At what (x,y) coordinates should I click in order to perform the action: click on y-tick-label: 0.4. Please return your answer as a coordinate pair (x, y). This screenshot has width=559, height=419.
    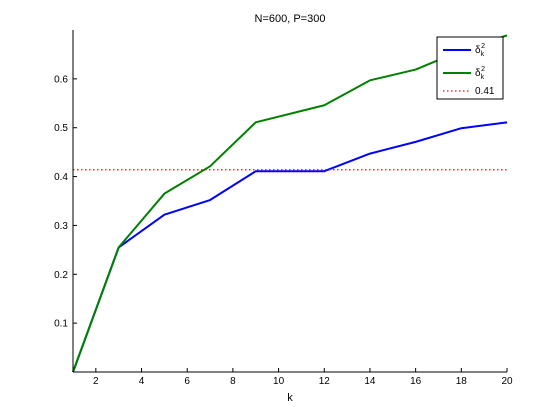
    Looking at the image, I should click on (61, 177).